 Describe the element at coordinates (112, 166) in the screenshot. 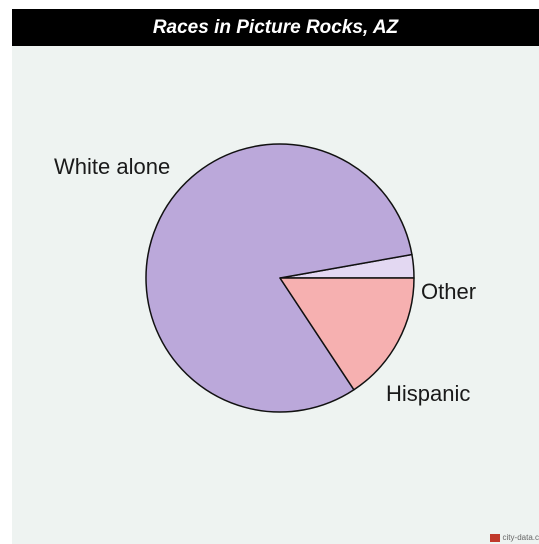

I see `slice-label-white-alone: White alone` at that location.